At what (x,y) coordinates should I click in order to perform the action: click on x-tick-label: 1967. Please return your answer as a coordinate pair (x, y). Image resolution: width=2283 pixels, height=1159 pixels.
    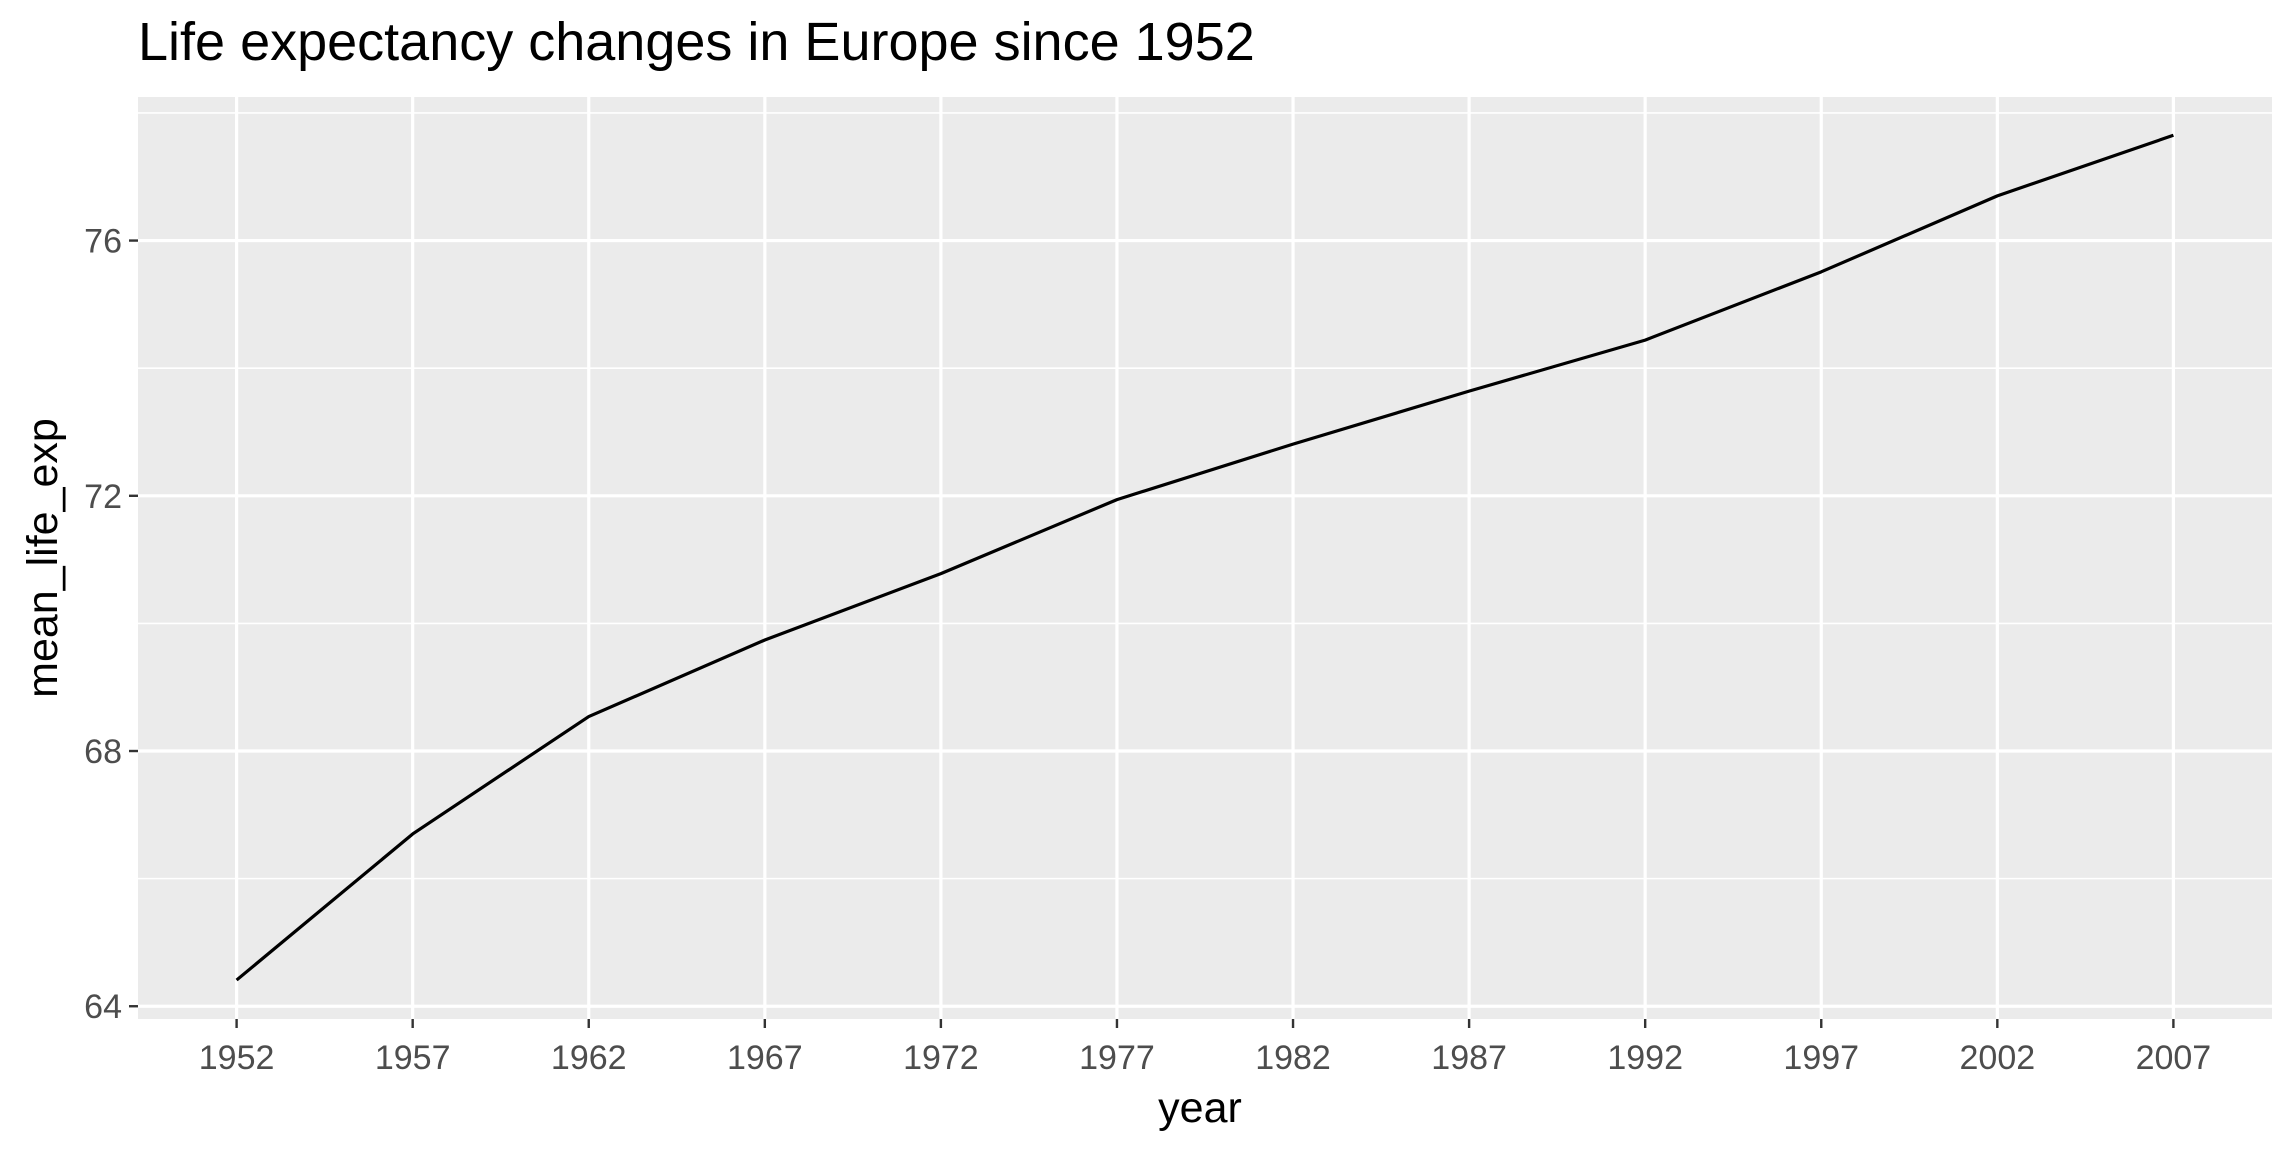
    Looking at the image, I should click on (765, 1058).